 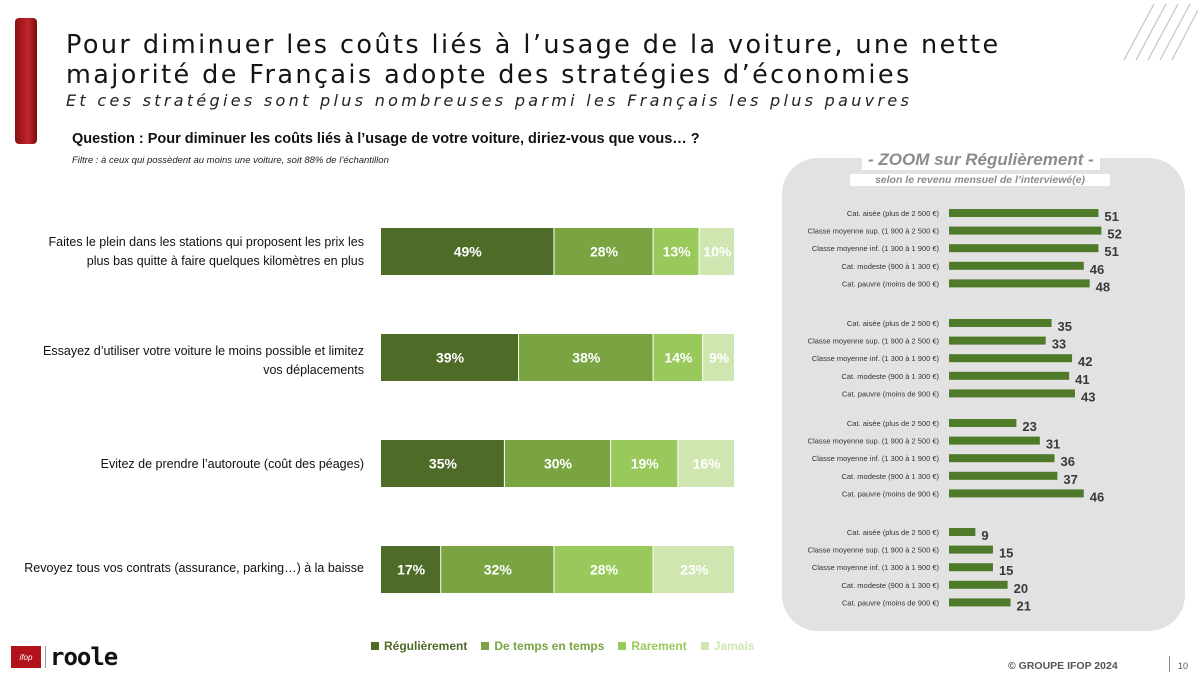 I want to click on zoom-bar-value-label: 42, so click(x=1085, y=361).